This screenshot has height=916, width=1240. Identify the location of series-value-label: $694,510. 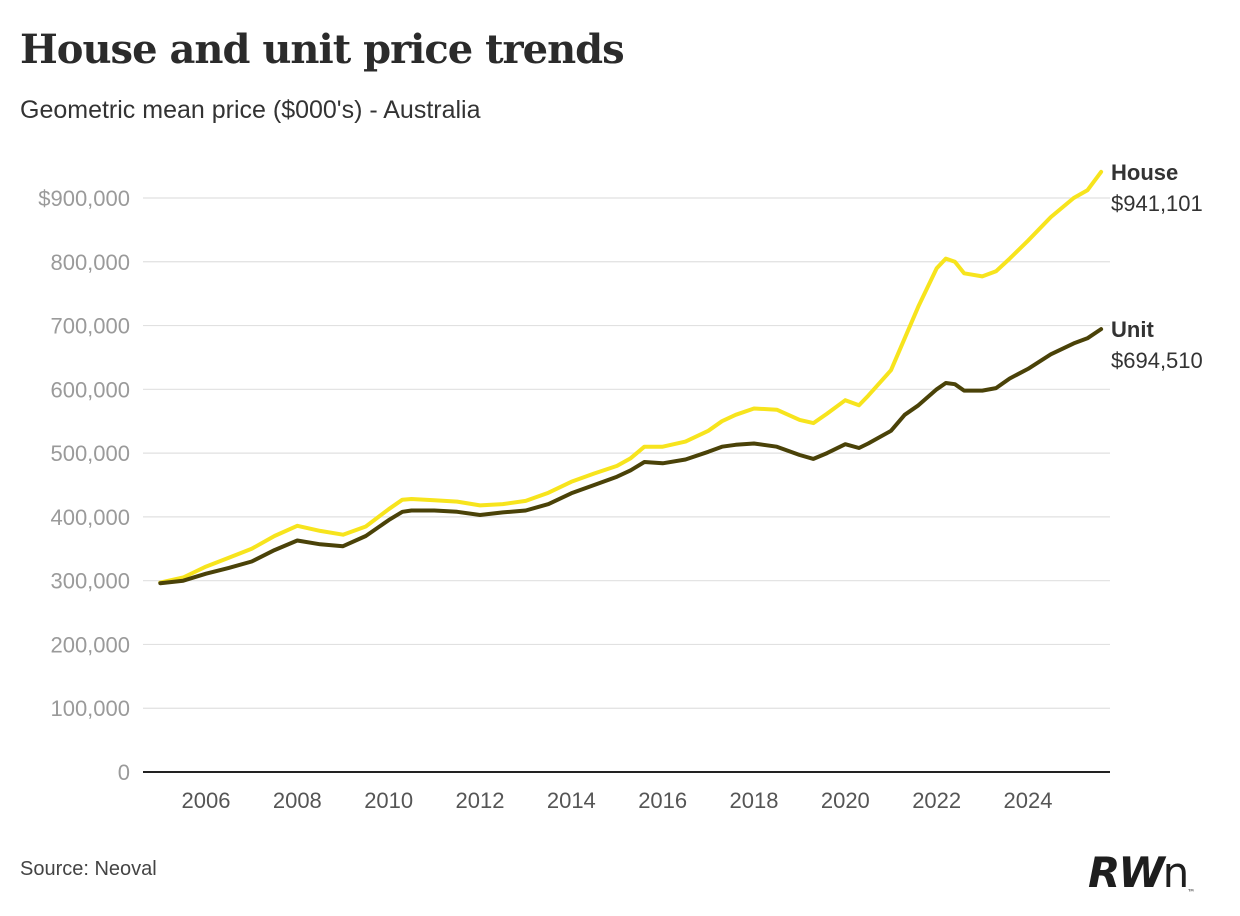
(1157, 360).